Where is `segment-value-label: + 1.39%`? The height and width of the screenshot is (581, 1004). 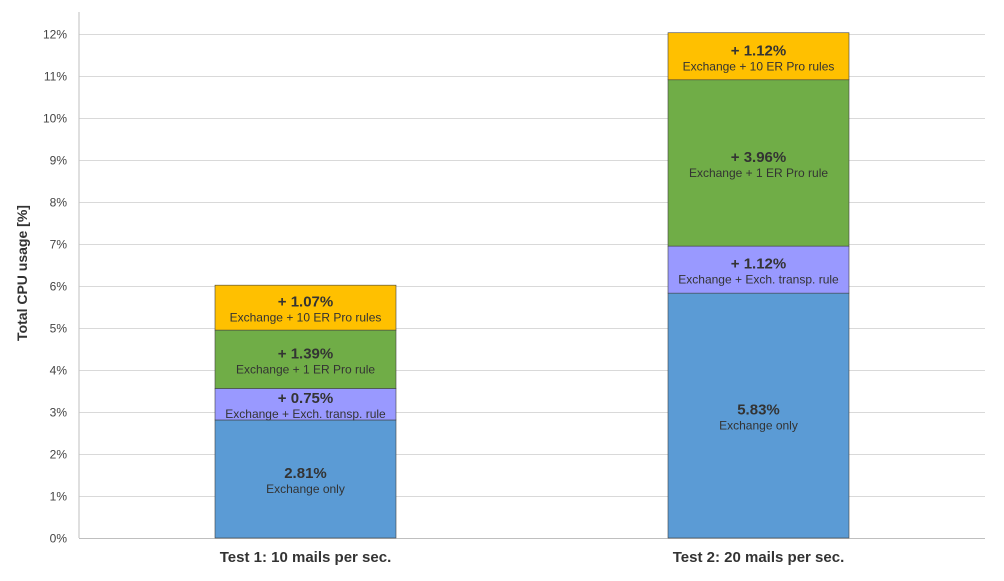 segment-value-label: + 1.39% is located at coordinates (305, 353).